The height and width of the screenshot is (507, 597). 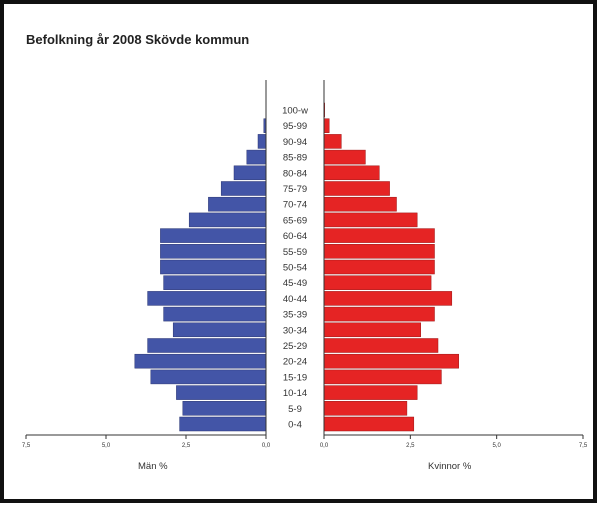 What do you see at coordinates (295, 236) in the screenshot?
I see `age-label-60-64: 60-64` at bounding box center [295, 236].